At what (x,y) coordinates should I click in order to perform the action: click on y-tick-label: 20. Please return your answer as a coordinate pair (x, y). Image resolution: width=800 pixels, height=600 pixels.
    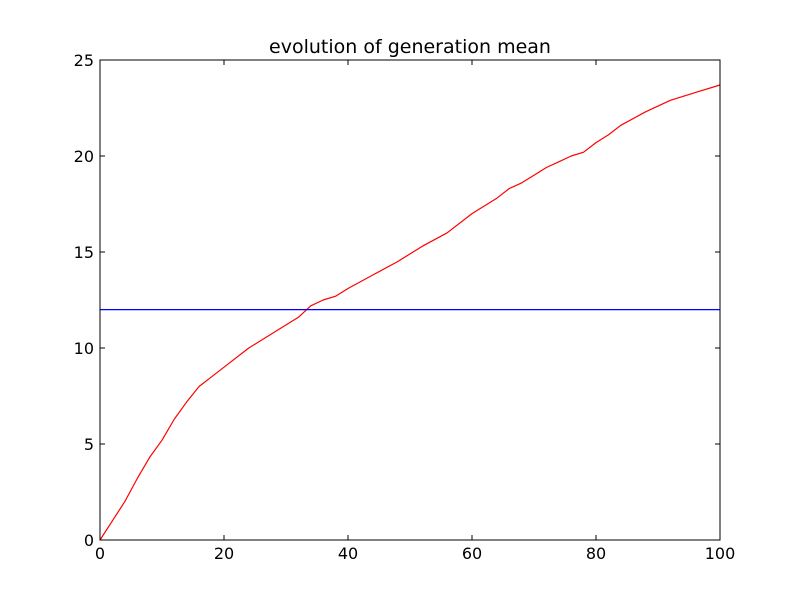
    Looking at the image, I should click on (84, 156).